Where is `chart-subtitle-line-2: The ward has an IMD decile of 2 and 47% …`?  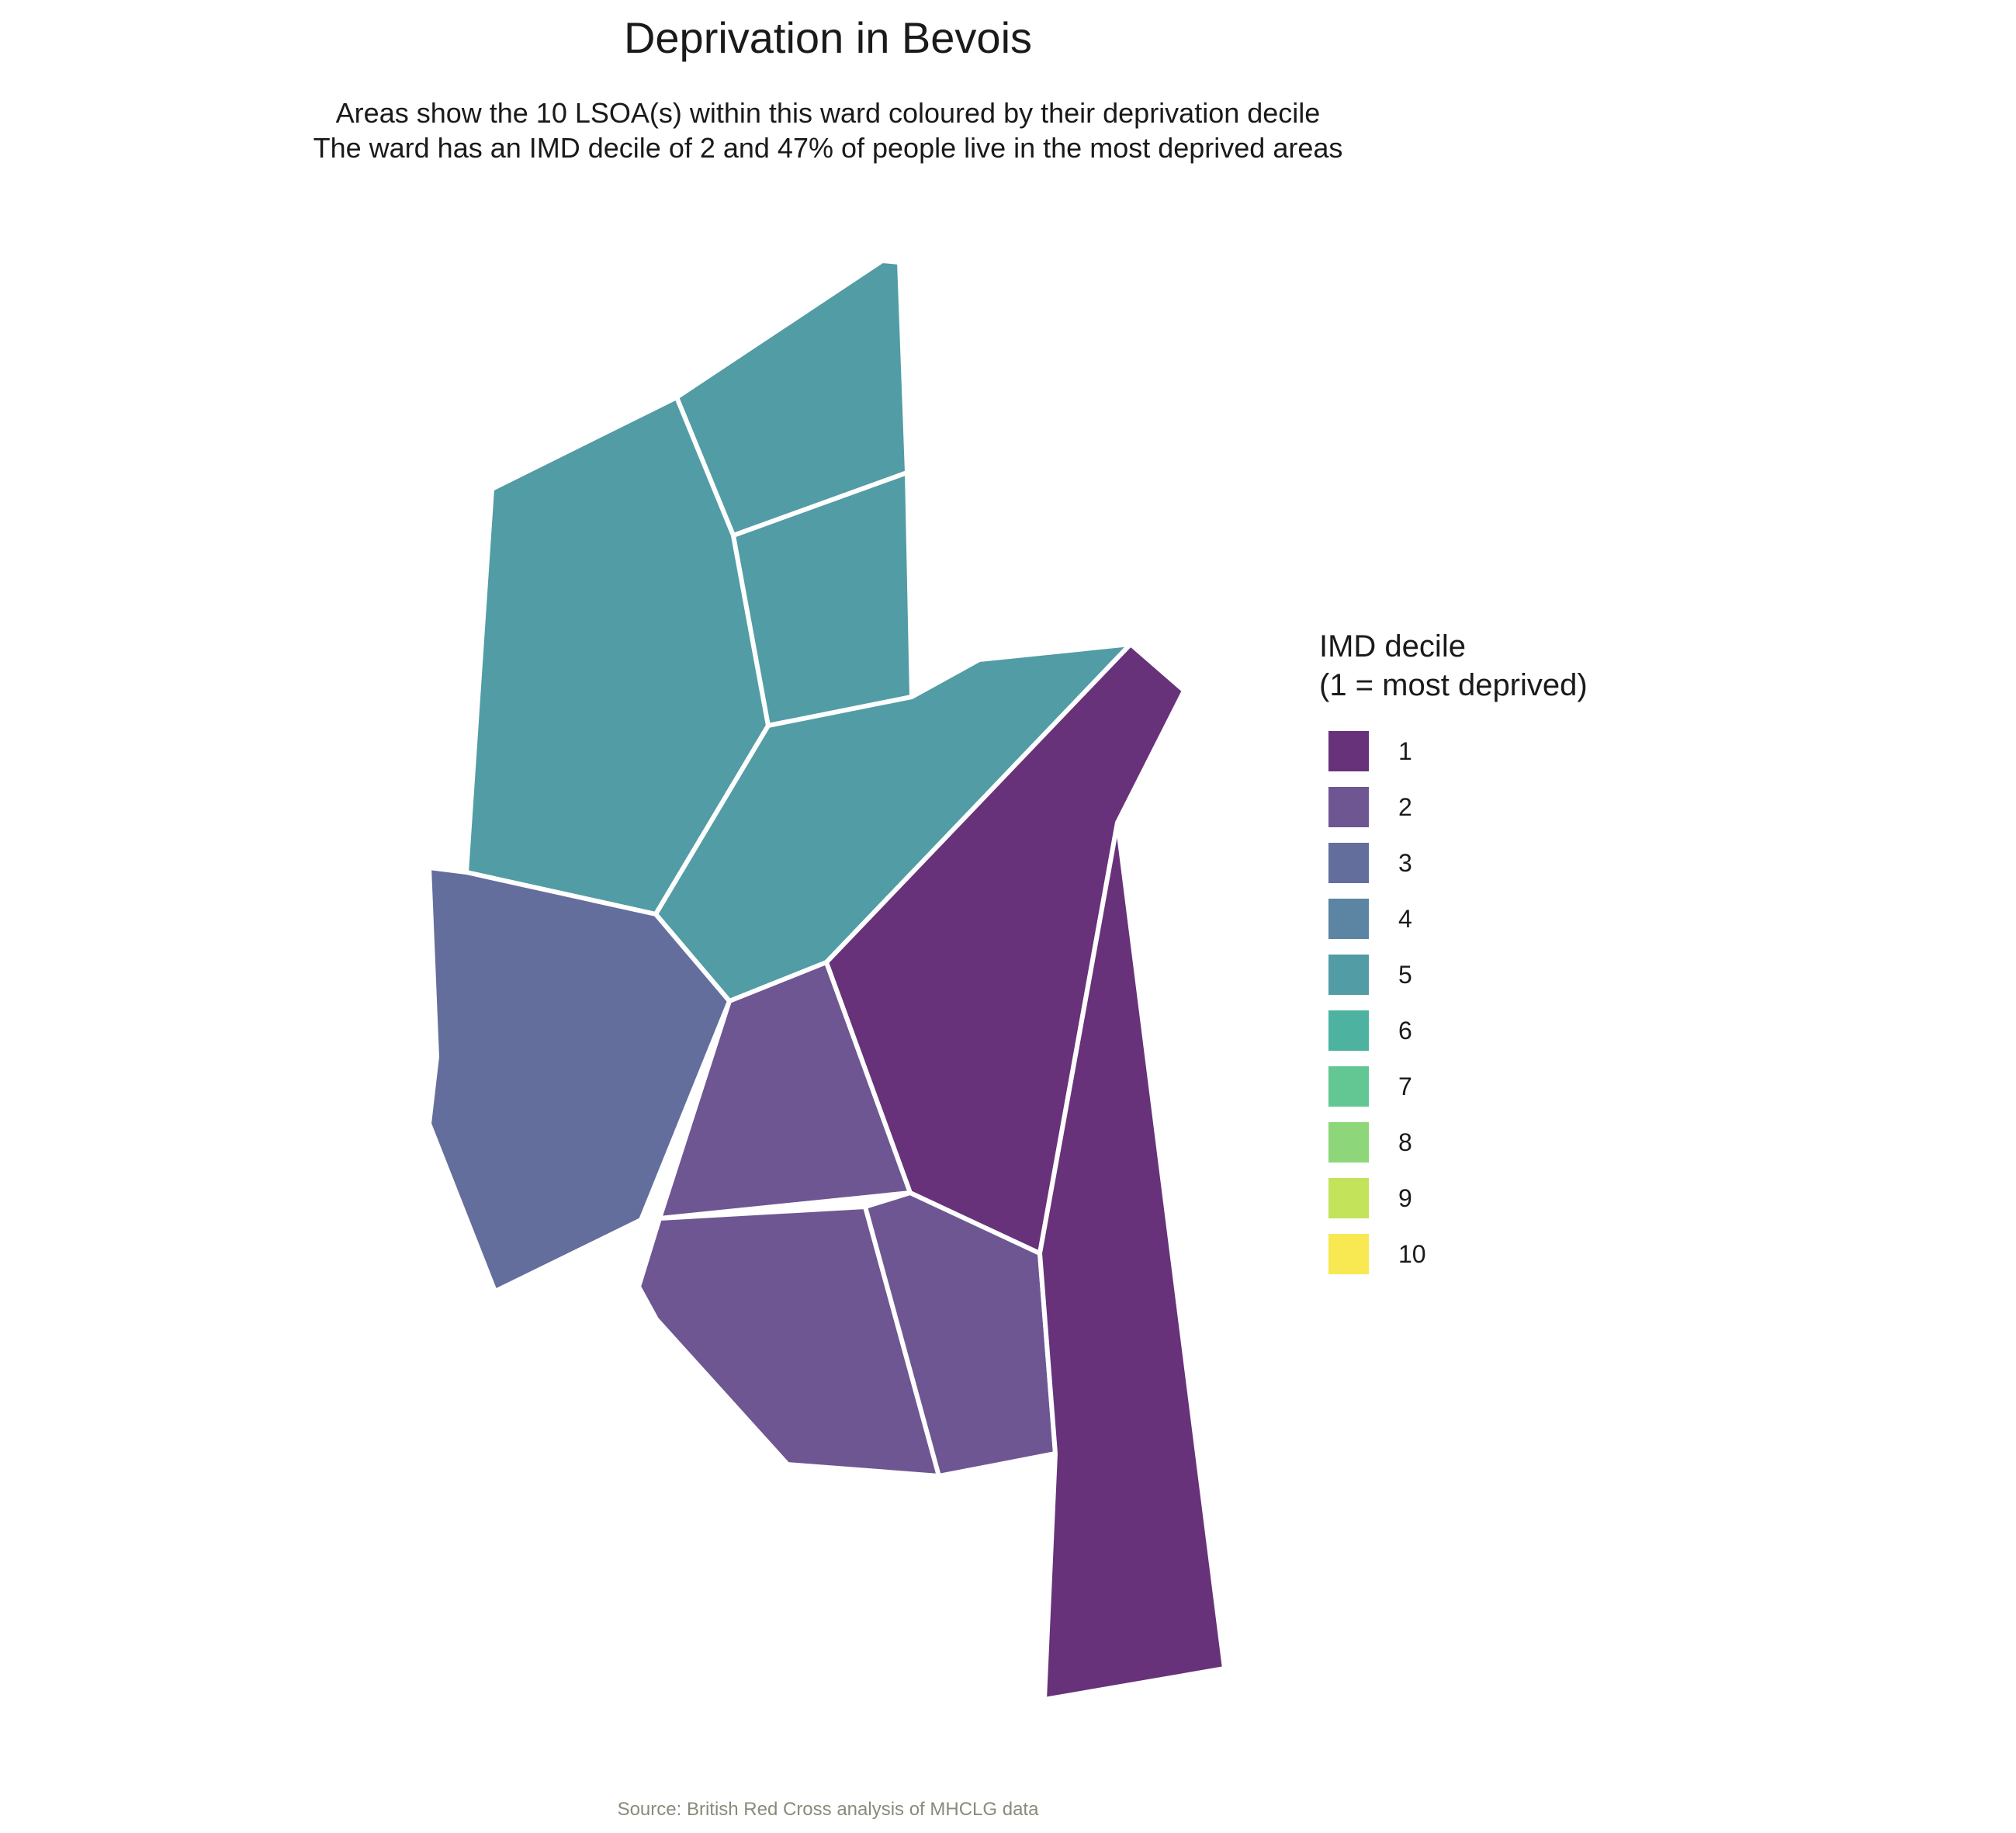 chart-subtitle-line-2: The ward has an IMD decile of 2 and 47% … is located at coordinates (828, 148).